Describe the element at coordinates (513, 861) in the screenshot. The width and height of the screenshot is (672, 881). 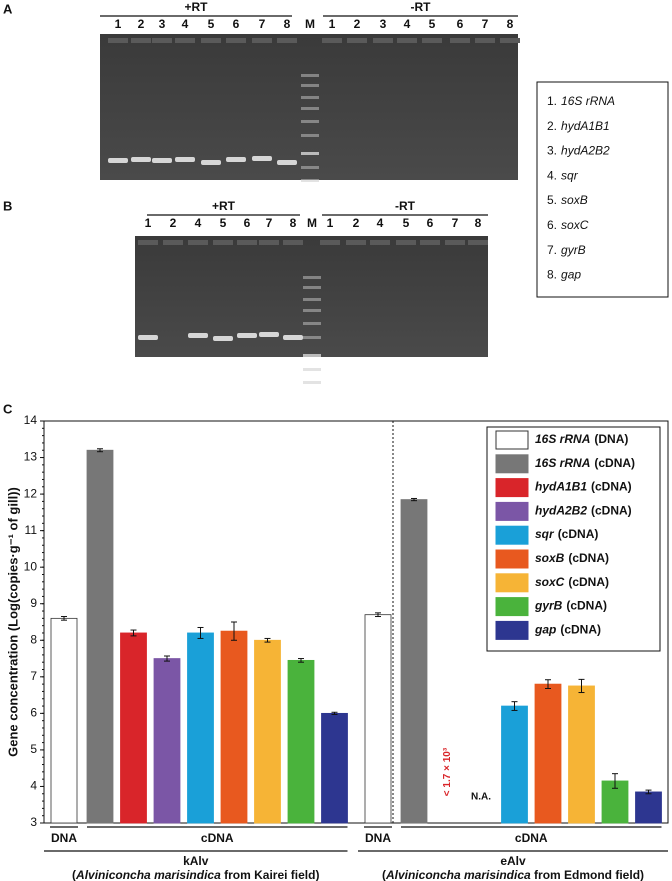
I see `x-tick-label: eAlv` at that location.